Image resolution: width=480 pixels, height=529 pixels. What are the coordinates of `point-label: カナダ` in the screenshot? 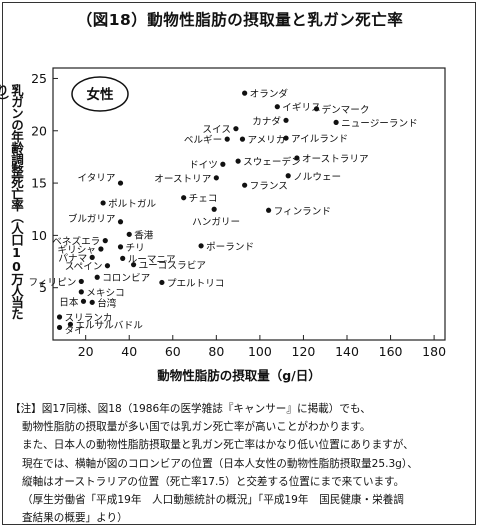 It's located at (266, 121).